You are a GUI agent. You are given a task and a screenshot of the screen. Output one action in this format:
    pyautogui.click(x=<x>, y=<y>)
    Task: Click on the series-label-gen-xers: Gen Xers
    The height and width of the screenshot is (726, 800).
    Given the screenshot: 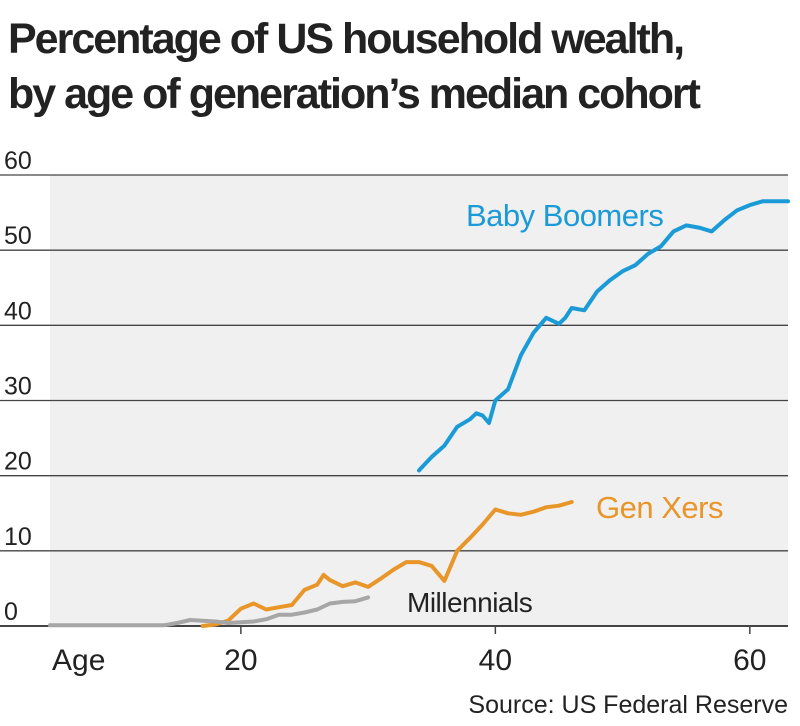 What is the action you would take?
    pyautogui.click(x=659, y=507)
    